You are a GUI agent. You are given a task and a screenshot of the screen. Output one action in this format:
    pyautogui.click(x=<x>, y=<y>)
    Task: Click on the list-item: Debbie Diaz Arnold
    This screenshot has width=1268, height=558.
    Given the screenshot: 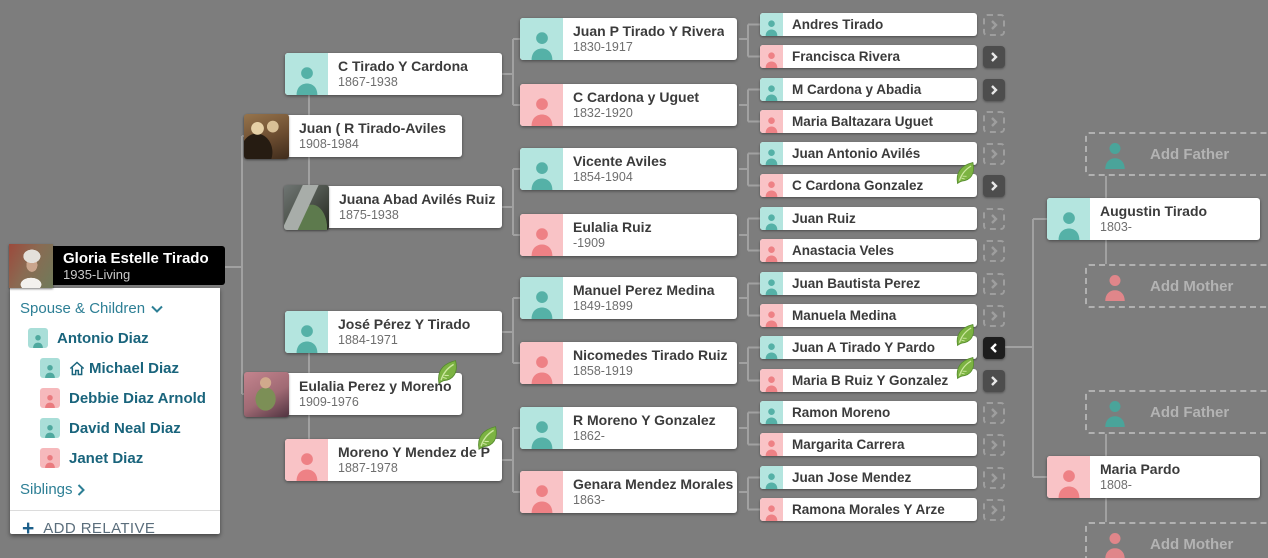 What is the action you would take?
    pyautogui.click(x=115, y=398)
    